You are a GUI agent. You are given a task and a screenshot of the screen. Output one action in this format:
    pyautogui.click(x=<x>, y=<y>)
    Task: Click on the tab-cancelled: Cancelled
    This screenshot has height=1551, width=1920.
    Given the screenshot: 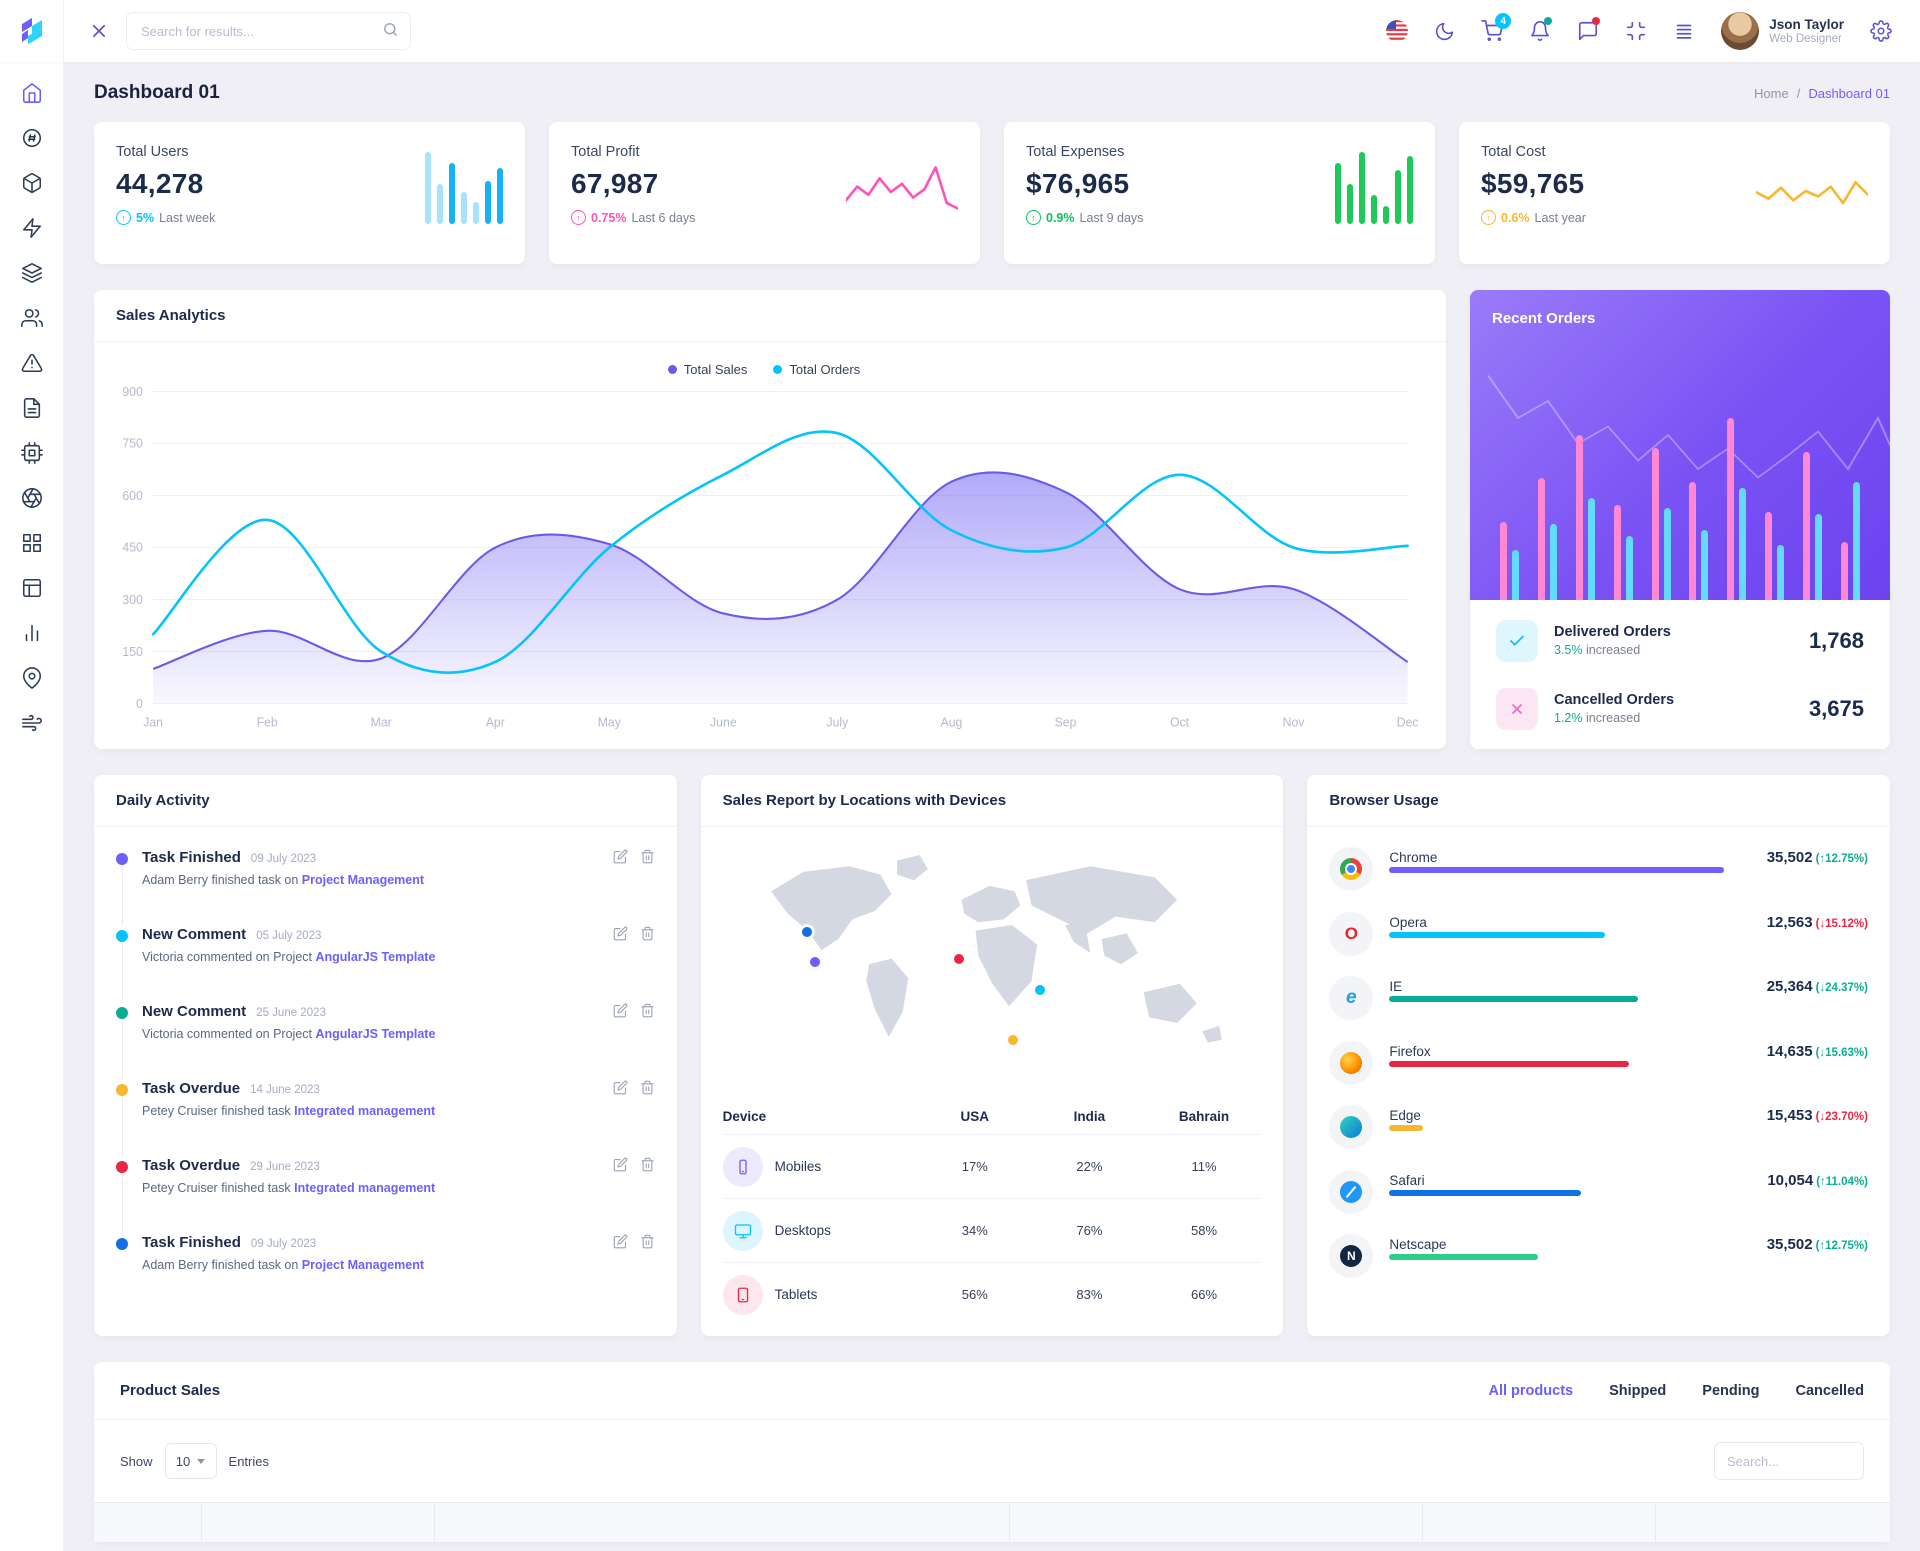 What is the action you would take?
    pyautogui.click(x=1830, y=1390)
    